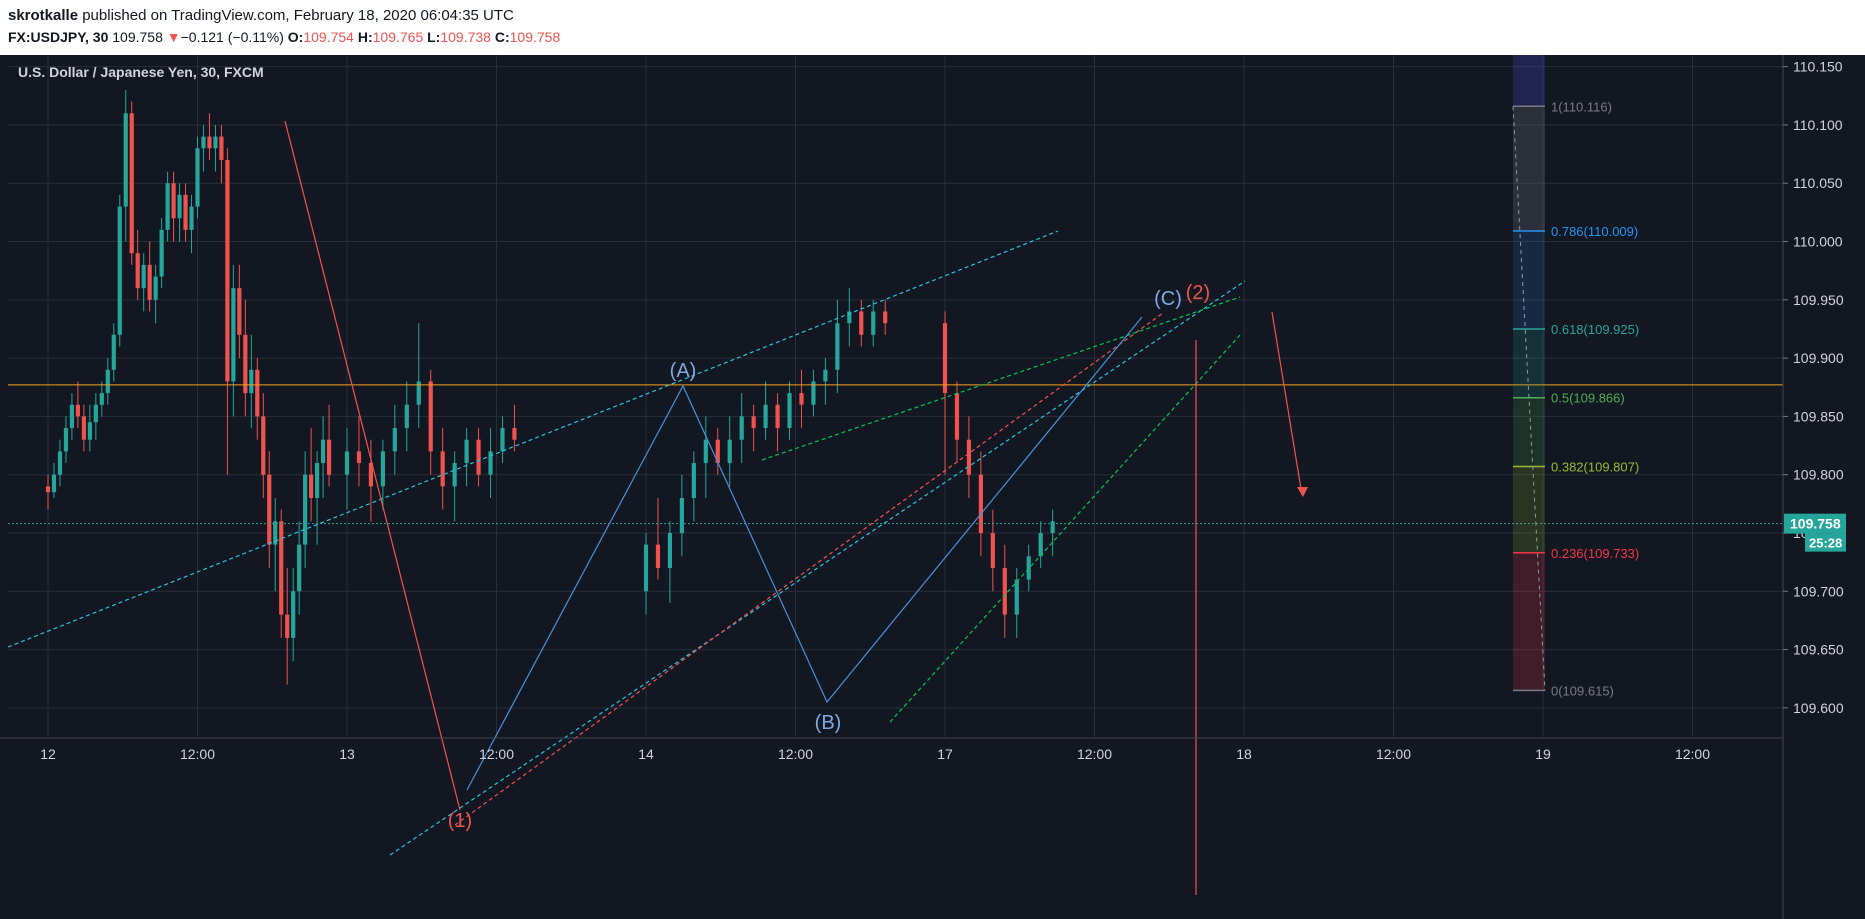  I want to click on symbol-label: FX:USDJPY, 30, so click(58, 37).